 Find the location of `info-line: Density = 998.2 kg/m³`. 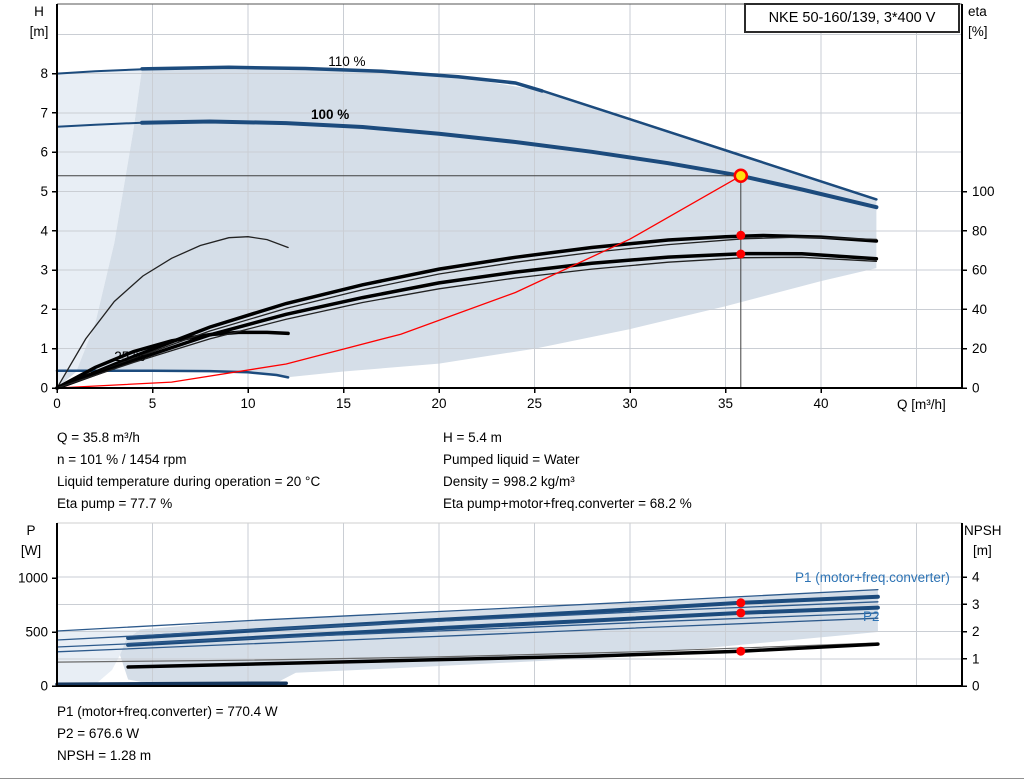

info-line: Density = 998.2 kg/m³ is located at coordinates (509, 481).